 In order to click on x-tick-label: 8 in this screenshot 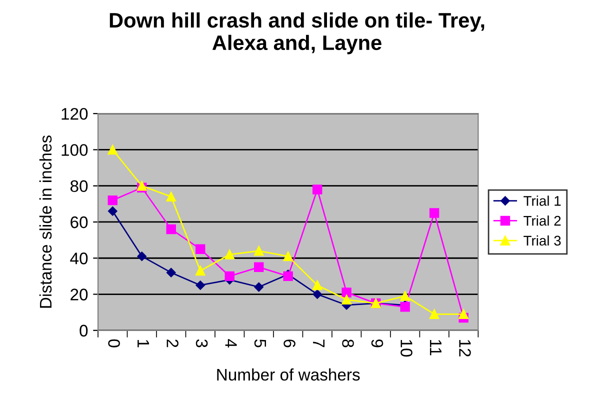, I will do `click(348, 343)`.